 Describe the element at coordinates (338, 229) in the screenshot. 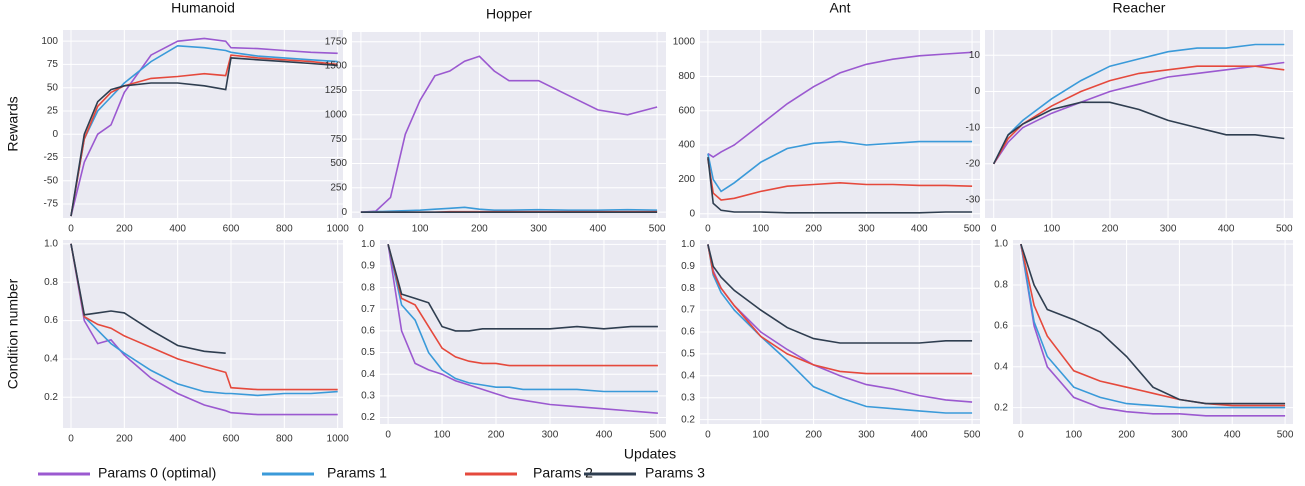

I see `x-tick-label: 1000` at that location.